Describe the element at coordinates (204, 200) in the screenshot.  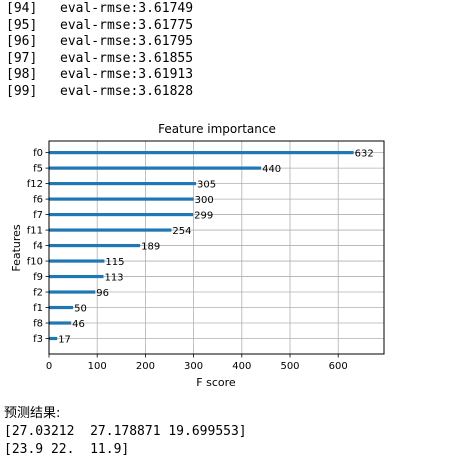
I see `bar-value-label: 300` at that location.